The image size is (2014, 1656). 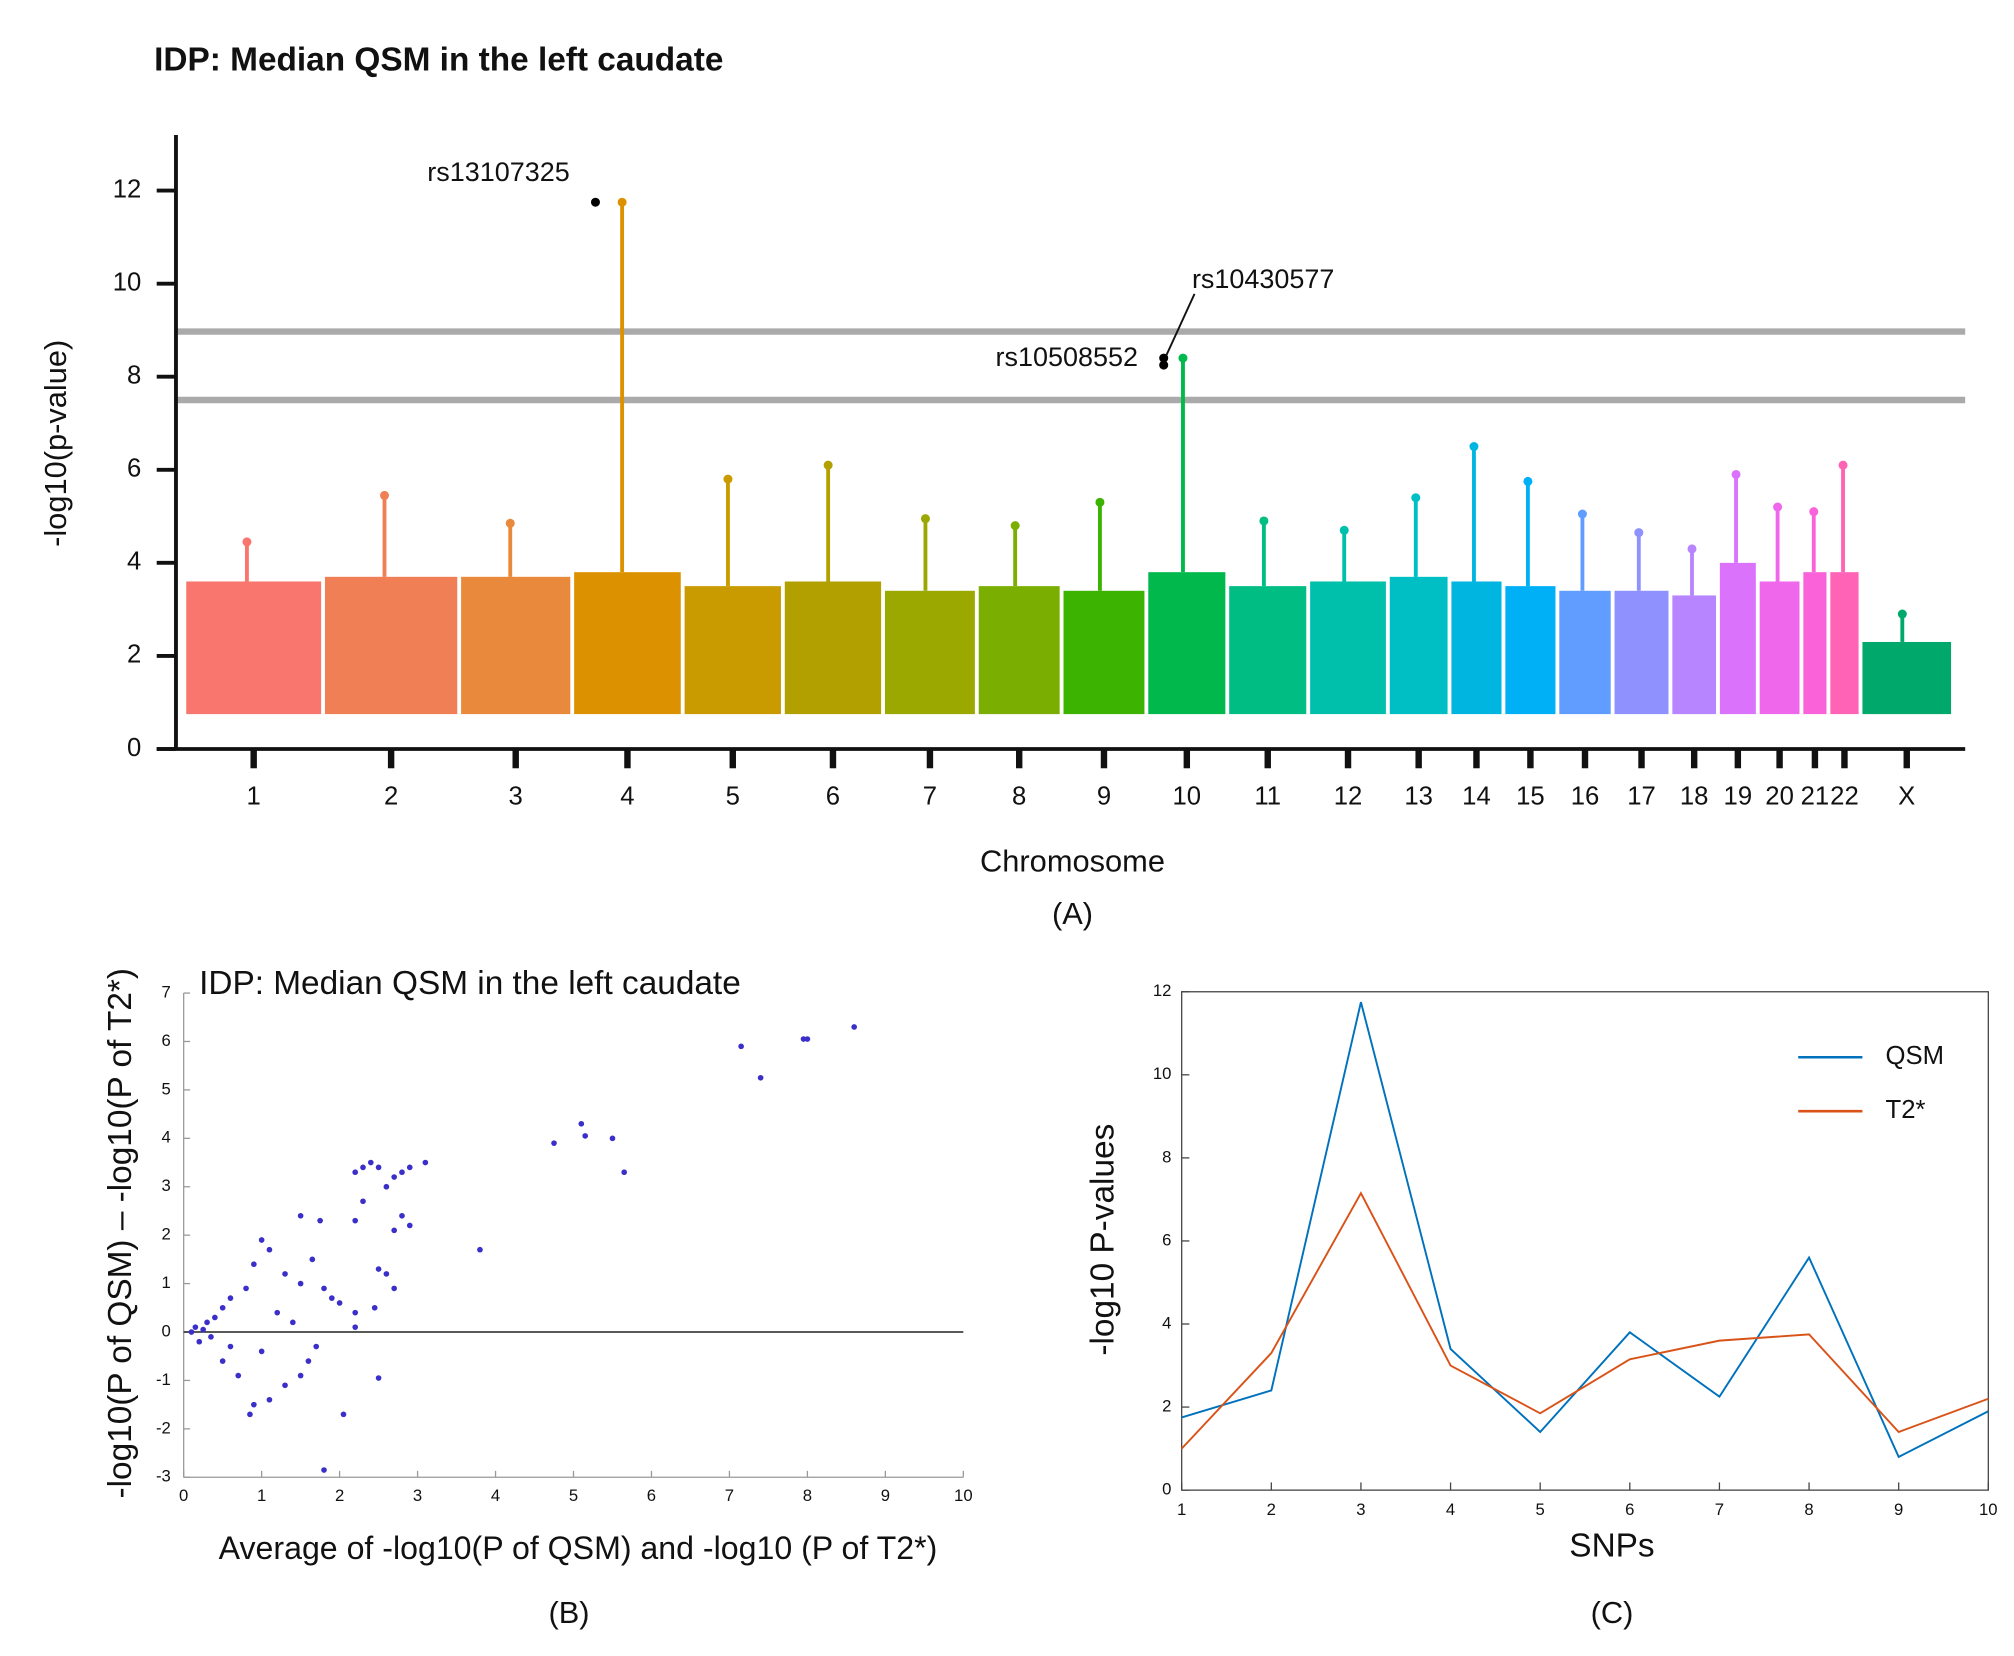 I want to click on plot-frame, so click(x=1585, y=1241).